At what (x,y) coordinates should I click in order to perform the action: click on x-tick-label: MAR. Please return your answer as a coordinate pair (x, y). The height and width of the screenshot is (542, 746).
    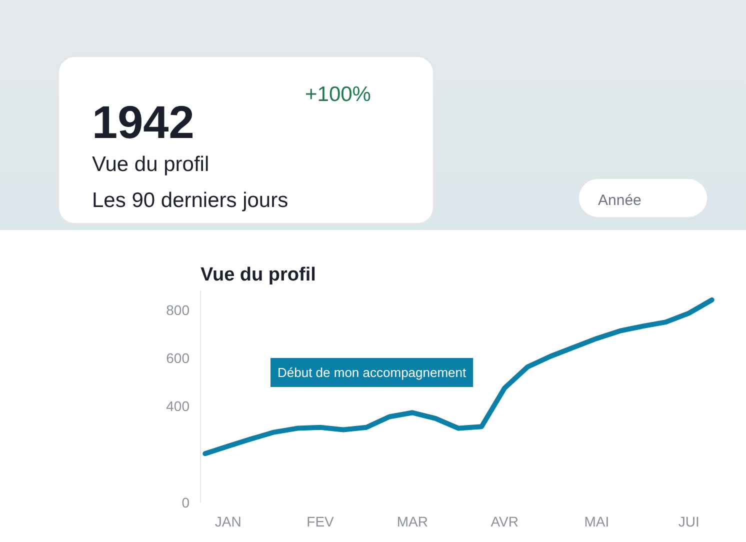
    Looking at the image, I should click on (412, 522).